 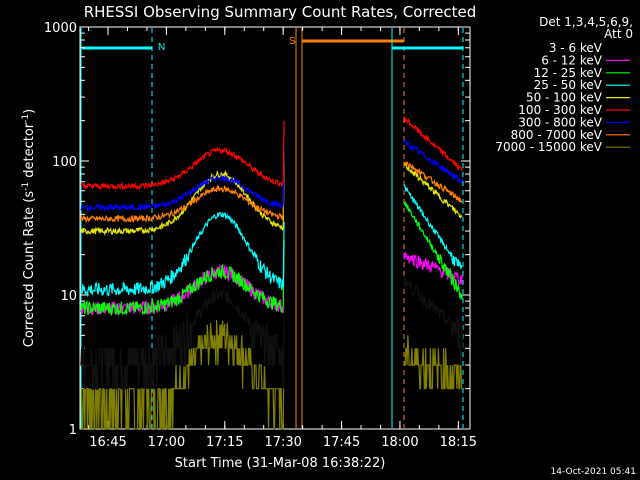 What do you see at coordinates (560, 122) in the screenshot?
I see `legend-label: 300 - 800 keV` at bounding box center [560, 122].